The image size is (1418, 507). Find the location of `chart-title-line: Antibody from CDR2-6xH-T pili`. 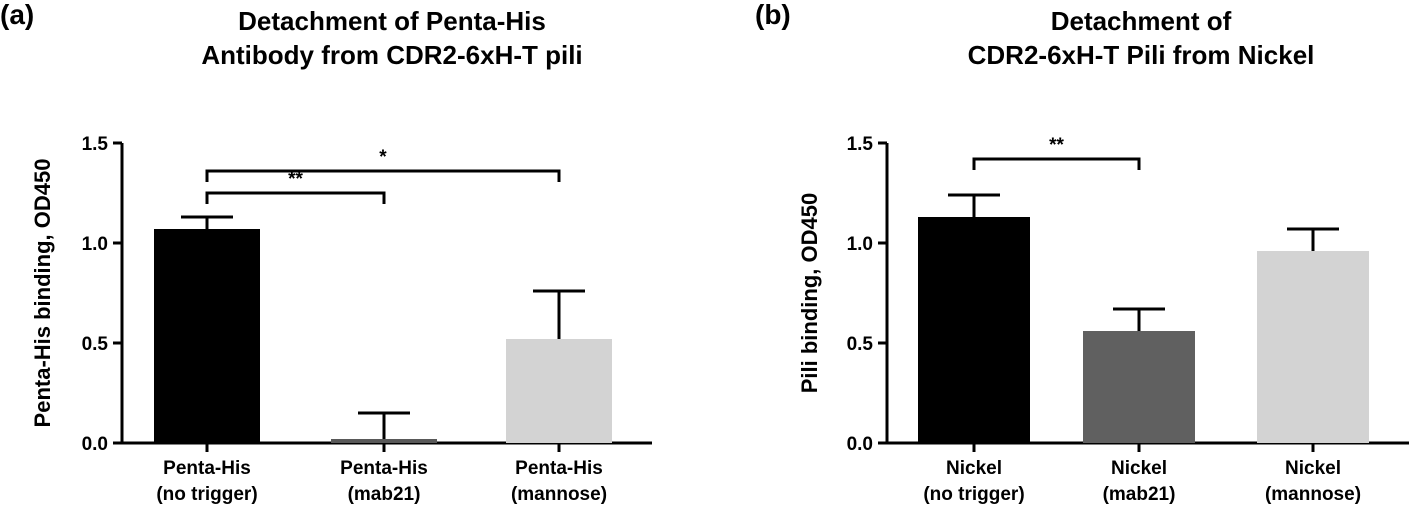

chart-title-line: Antibody from CDR2-6xH-T pili is located at coordinates (391, 55).